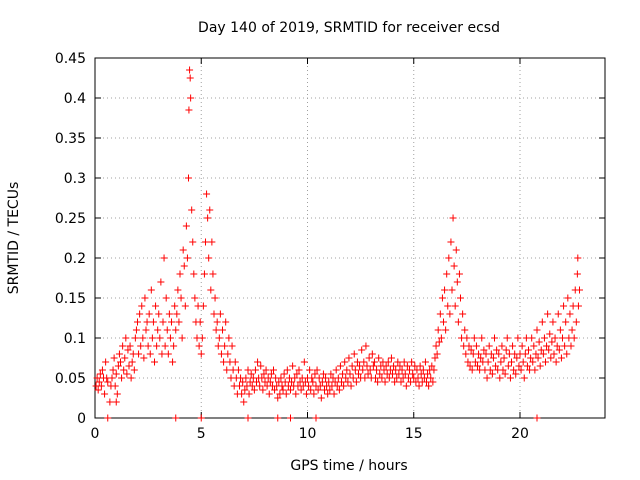 The image size is (640, 480). Describe the element at coordinates (414, 434) in the screenshot. I see `x-tick-label: 15` at that location.